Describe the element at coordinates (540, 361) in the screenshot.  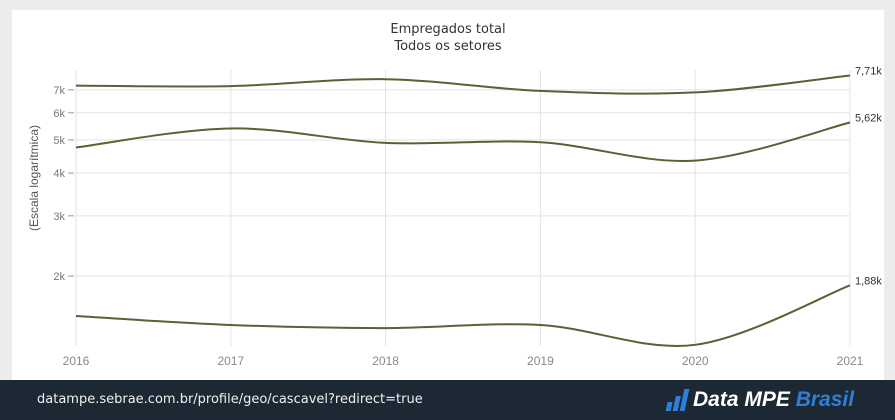
I see `x-tick-label: 2019` at that location.